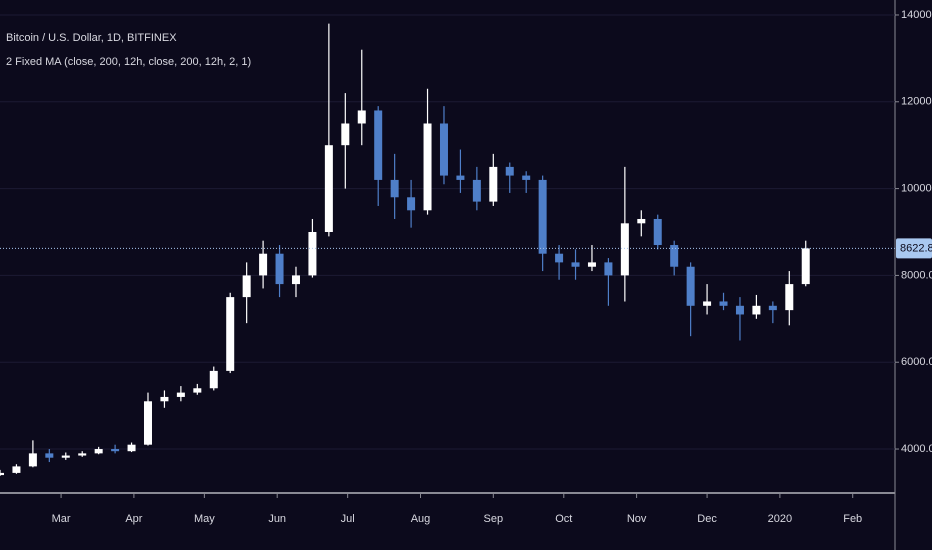 This screenshot has height=550, width=932. Describe the element at coordinates (916, 102) in the screenshot. I see `y-tick-label: 12000.0` at that location.